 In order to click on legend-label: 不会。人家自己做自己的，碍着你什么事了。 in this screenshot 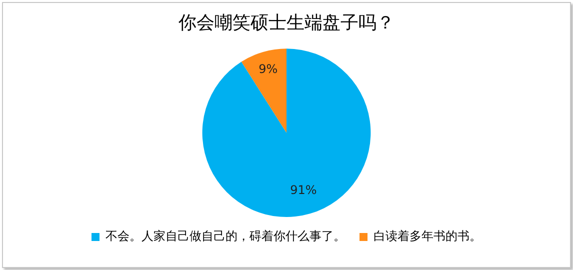, I will do `click(226, 236)`.